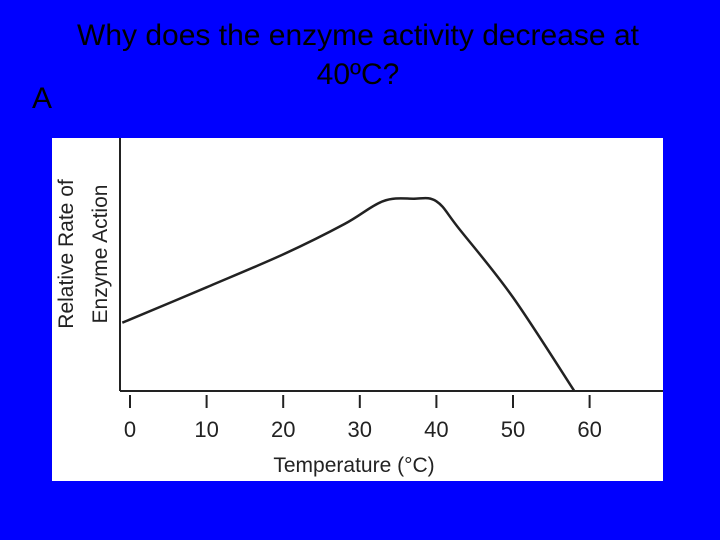 This screenshot has height=540, width=720. Describe the element at coordinates (283, 429) in the screenshot. I see `x-tick-label: 20` at that location.